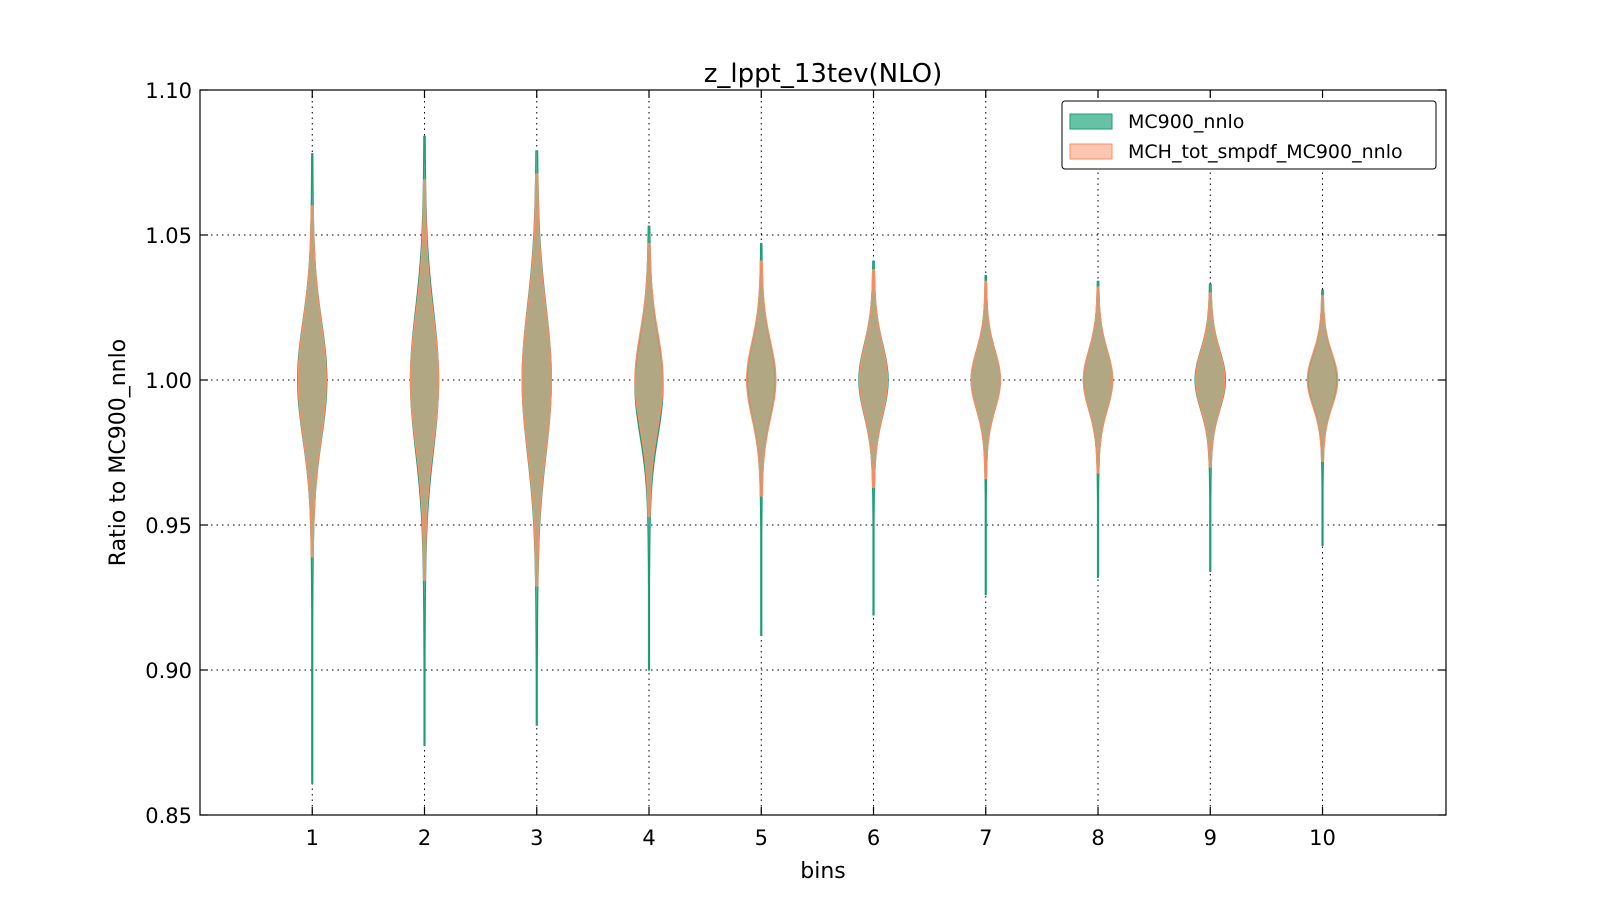 The image size is (1600, 900). I want to click on x-tick-label: 2, so click(424, 838).